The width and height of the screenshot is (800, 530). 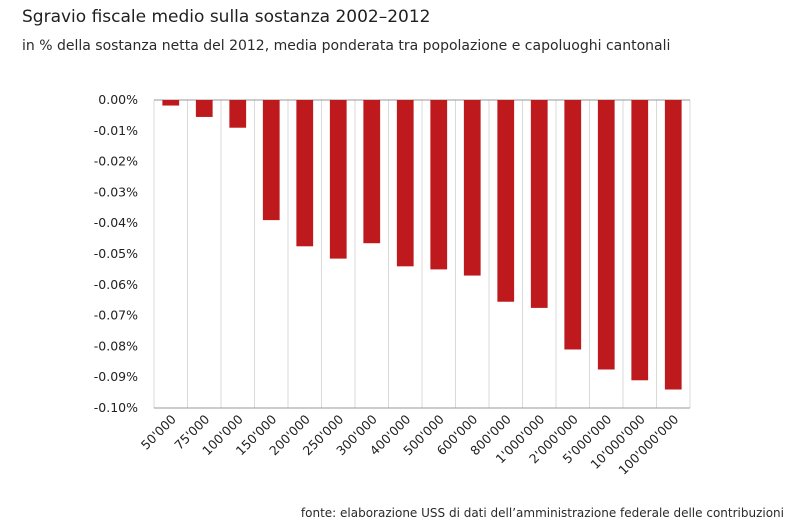 What do you see at coordinates (116, 407) in the screenshot?
I see `y-tick-label: -0.10%` at bounding box center [116, 407].